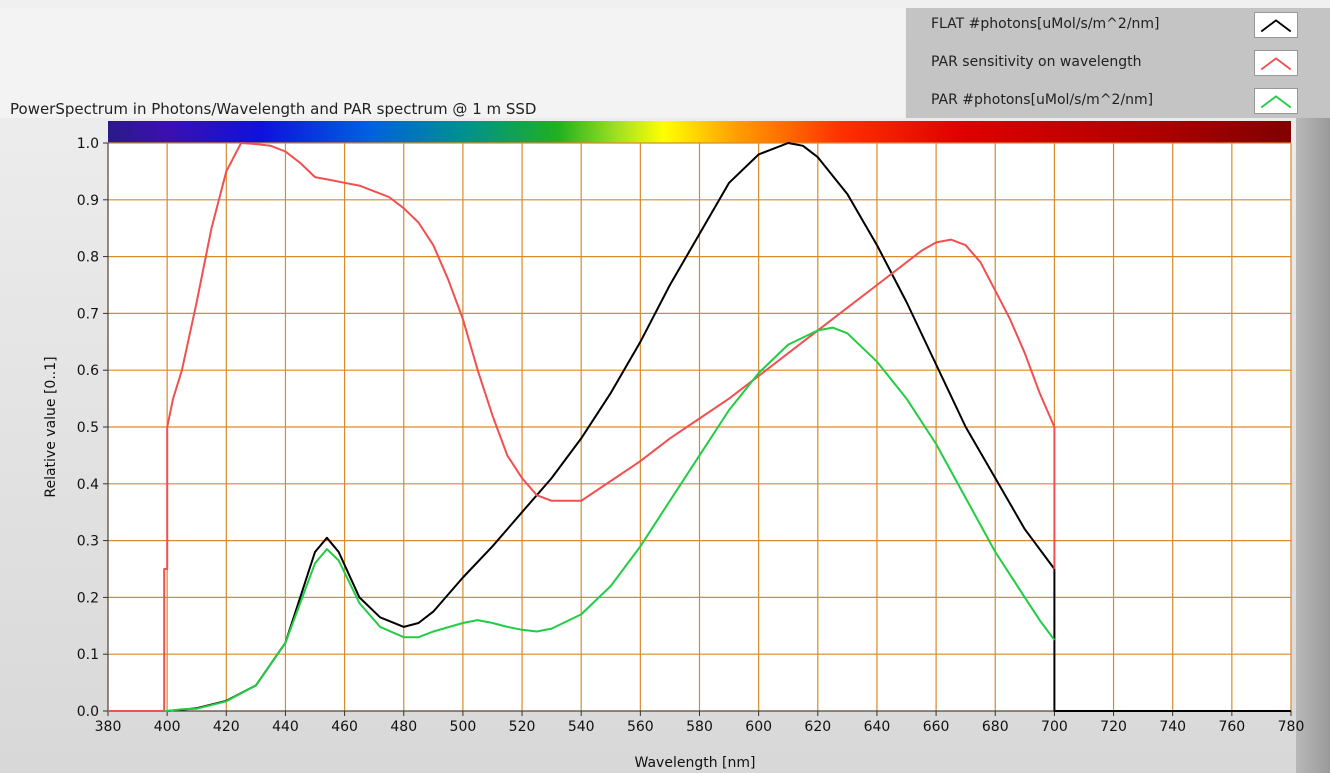 This screenshot has width=1330, height=773. Describe the element at coordinates (695, 763) in the screenshot. I see `x-axis-title: Wavelength [nm]` at that location.